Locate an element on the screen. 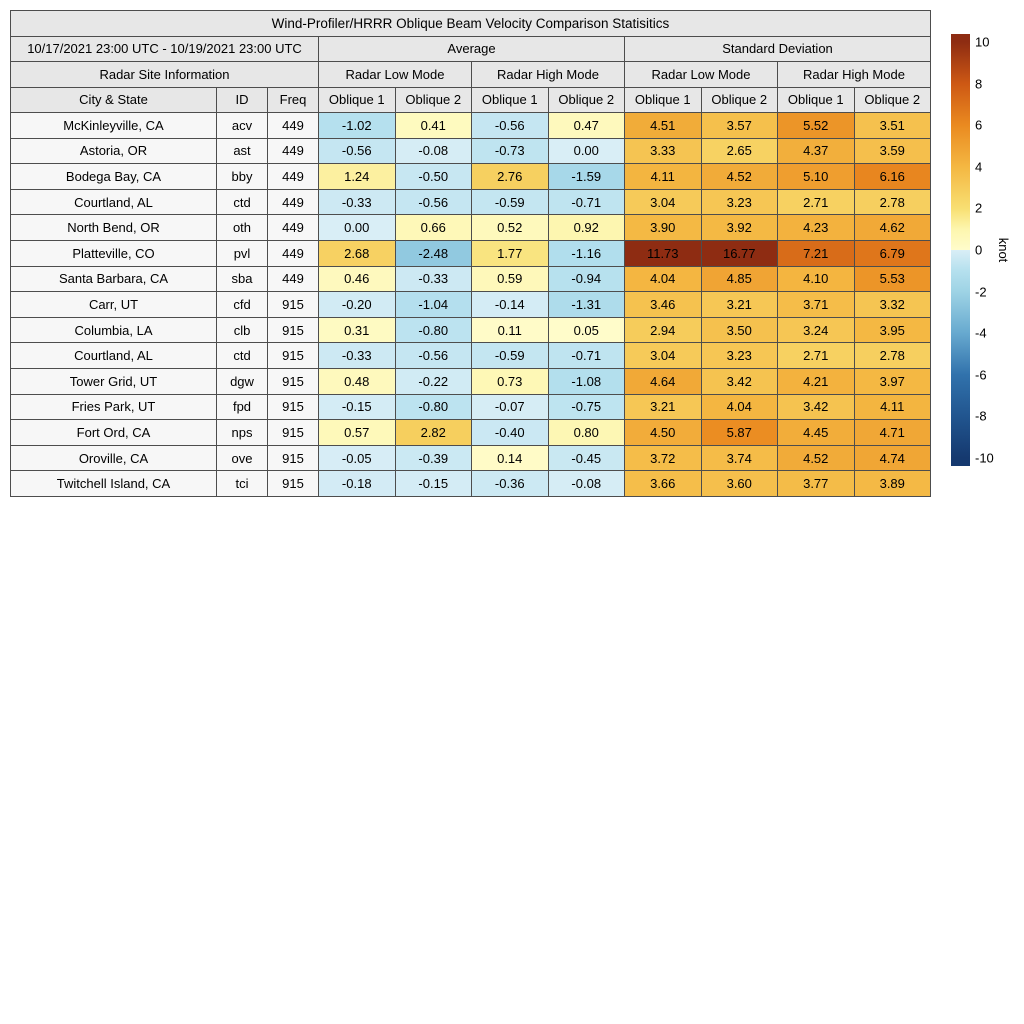 This screenshot has width=1024, height=1024. value-cell: 6.79 is located at coordinates (892, 253).